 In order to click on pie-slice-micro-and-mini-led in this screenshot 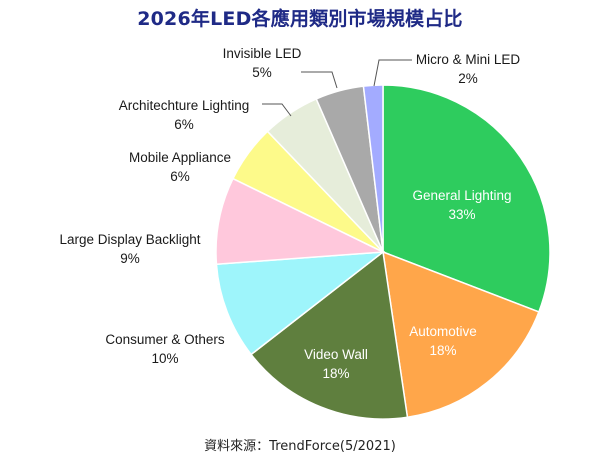, I will do `click(373, 168)`.